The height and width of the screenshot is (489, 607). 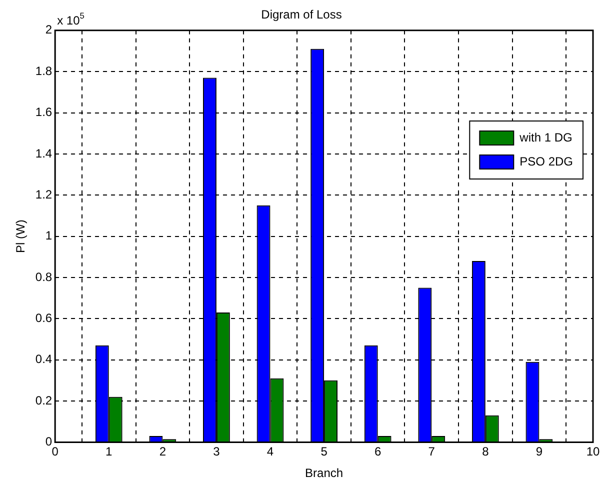 What do you see at coordinates (539, 451) in the screenshot?
I see `x-tick-label: 9` at bounding box center [539, 451].